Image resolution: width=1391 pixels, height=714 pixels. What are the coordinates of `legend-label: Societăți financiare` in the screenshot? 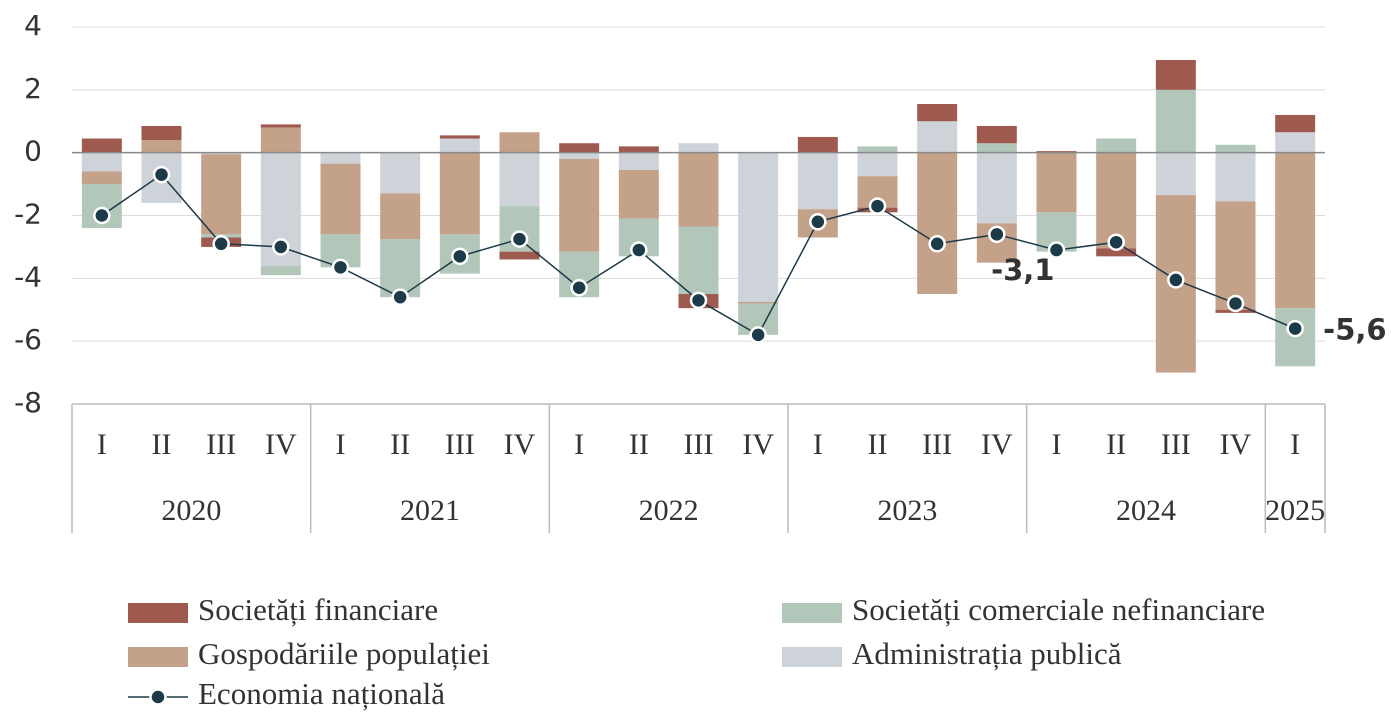 It's located at (318, 609).